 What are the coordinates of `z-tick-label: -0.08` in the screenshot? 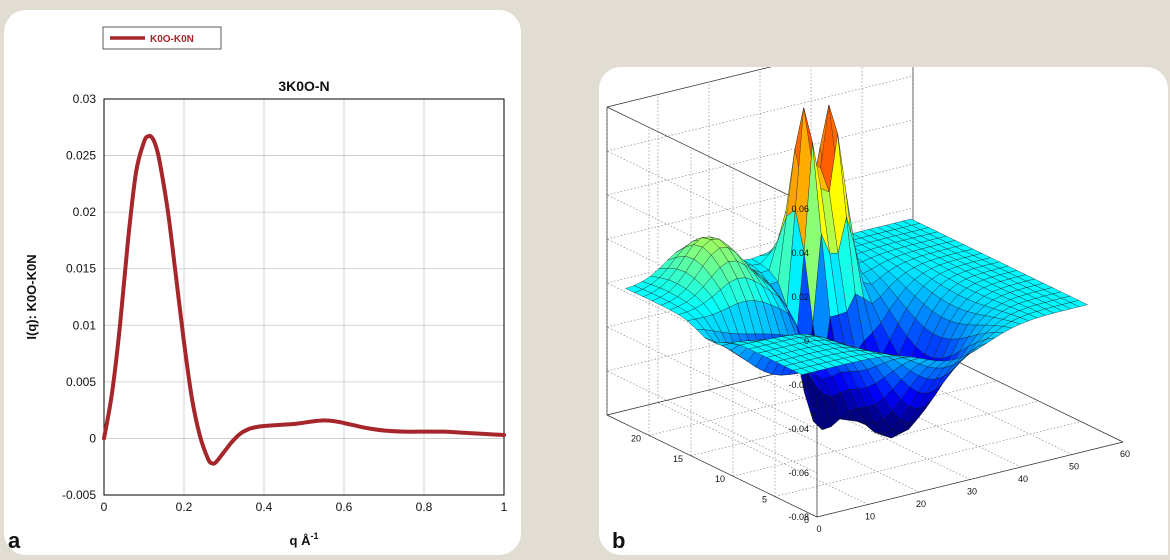 It's located at (798, 517).